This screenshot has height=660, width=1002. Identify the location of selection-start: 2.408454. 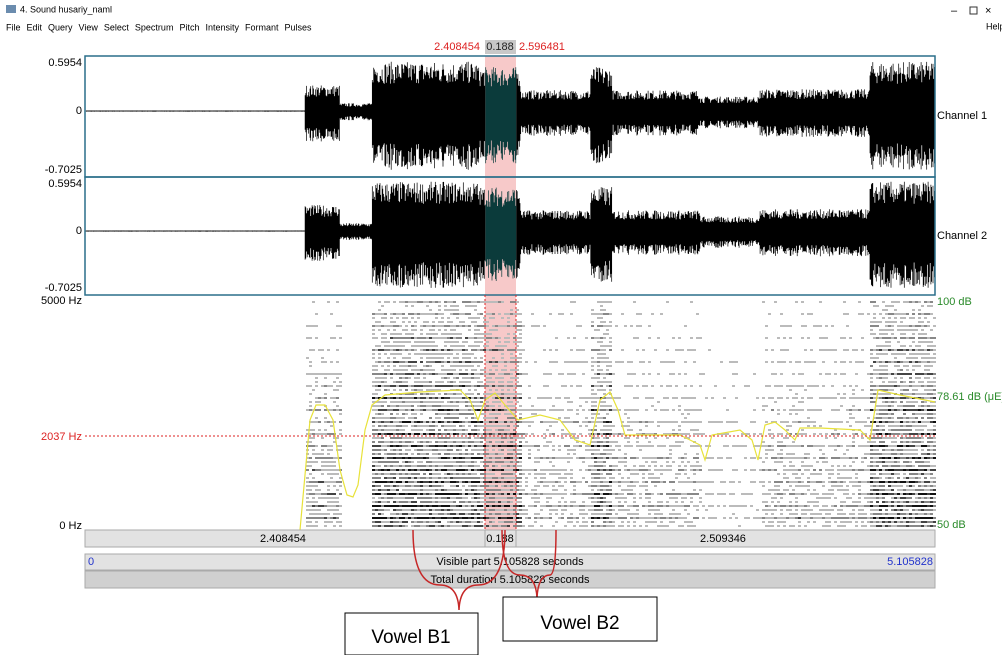
(457, 47).